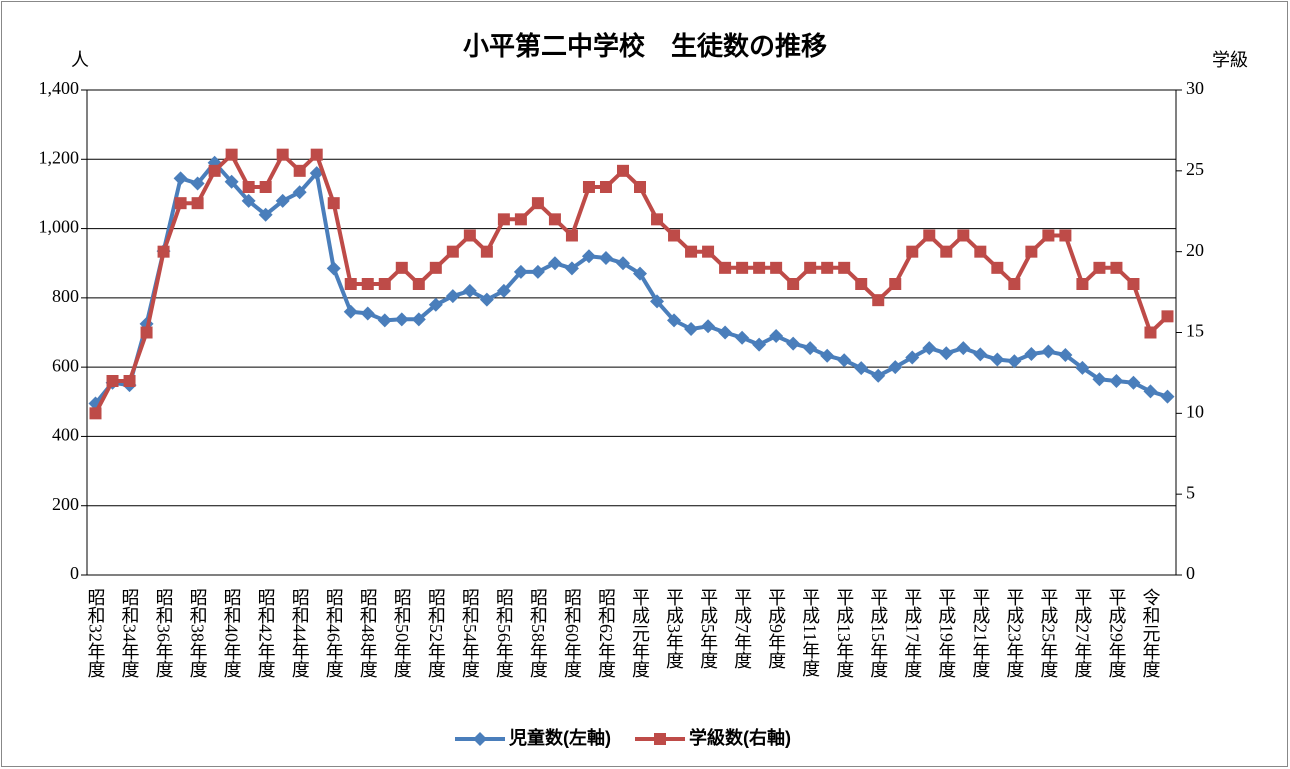  I want to click on y2-tick-label: 25, so click(1195, 169).